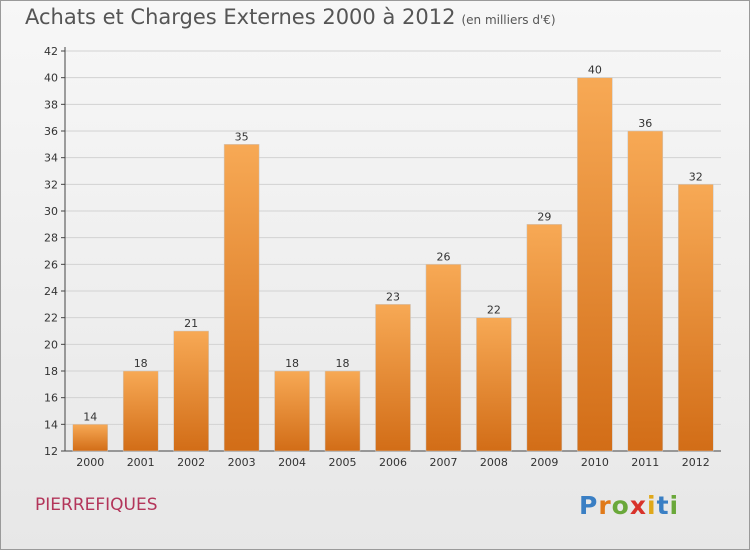  I want to click on bar-2009, so click(544, 338).